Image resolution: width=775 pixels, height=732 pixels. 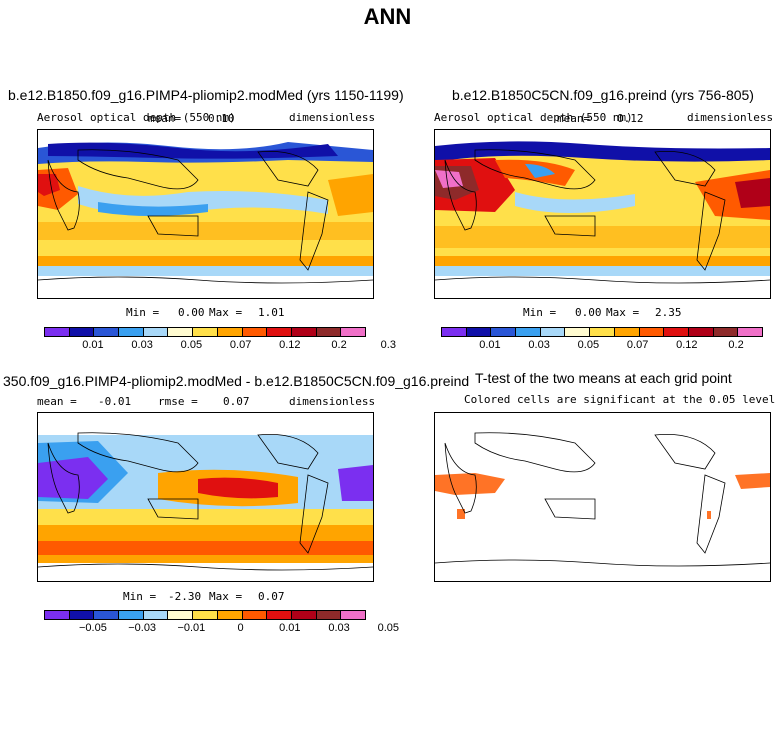 What do you see at coordinates (623, 312) in the screenshot?
I see `panel2-max-label: Max =` at bounding box center [623, 312].